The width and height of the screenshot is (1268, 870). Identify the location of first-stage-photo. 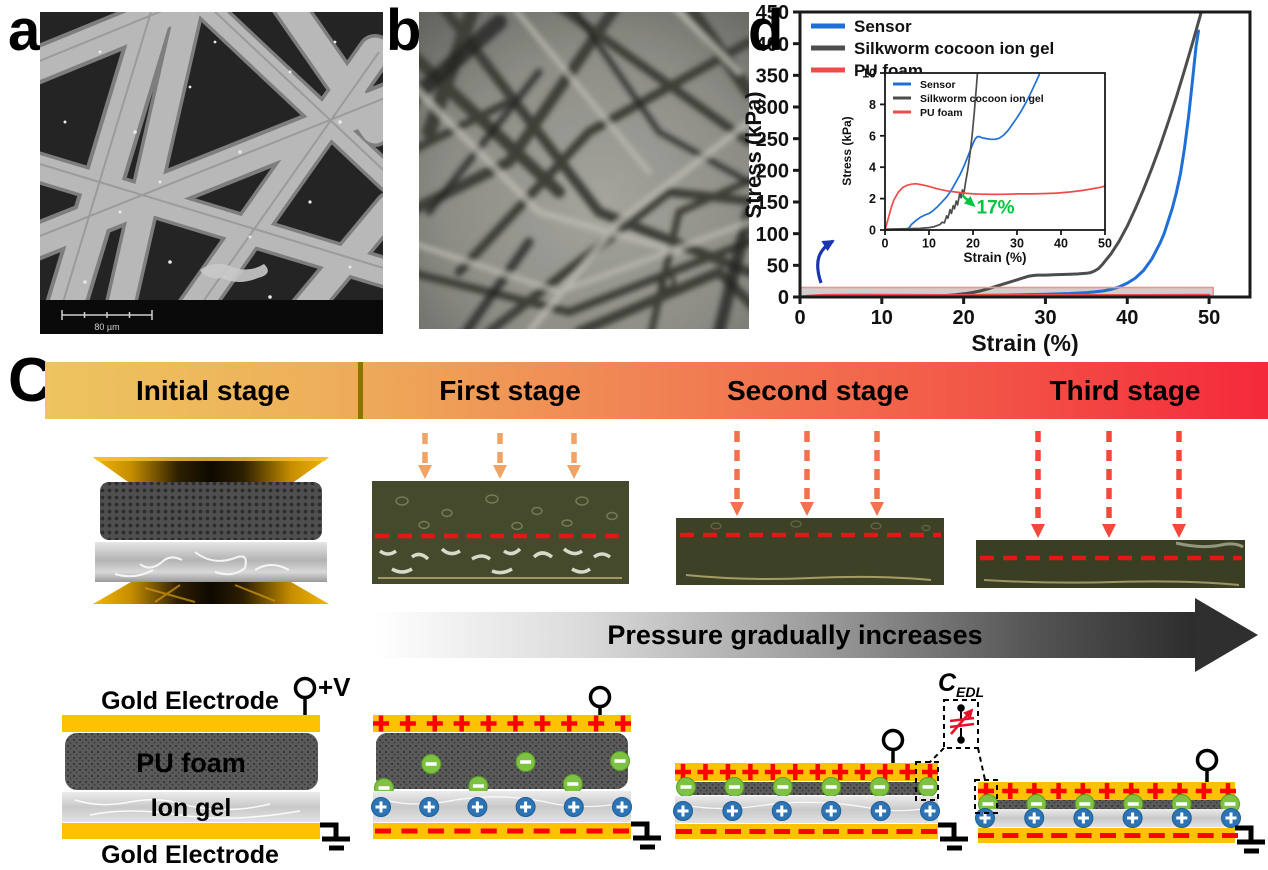
(500, 532).